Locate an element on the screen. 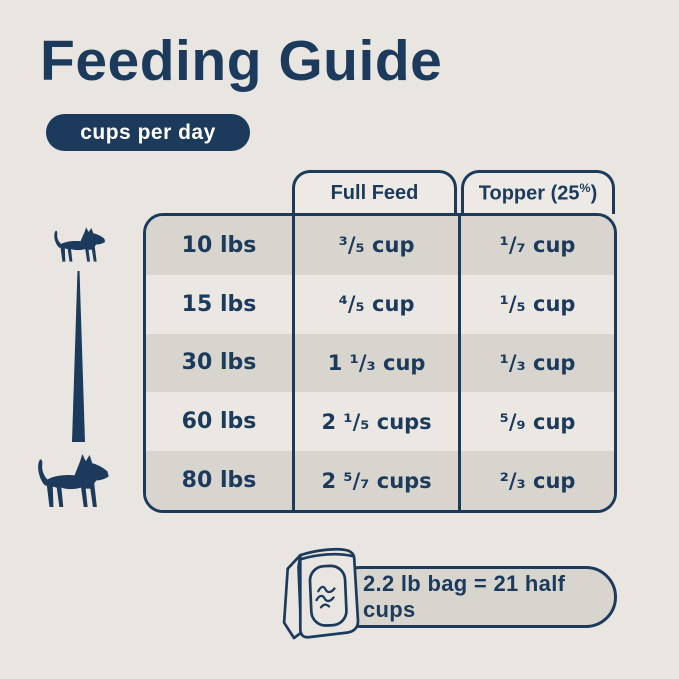 The height and width of the screenshot is (679, 679). full-feed-cell: 2 ¹/₅ cups is located at coordinates (375, 422).